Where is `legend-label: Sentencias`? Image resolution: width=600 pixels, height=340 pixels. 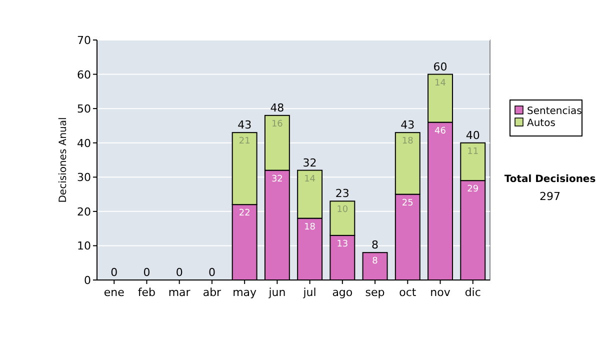
legend-label: Sentencias is located at coordinates (554, 111).